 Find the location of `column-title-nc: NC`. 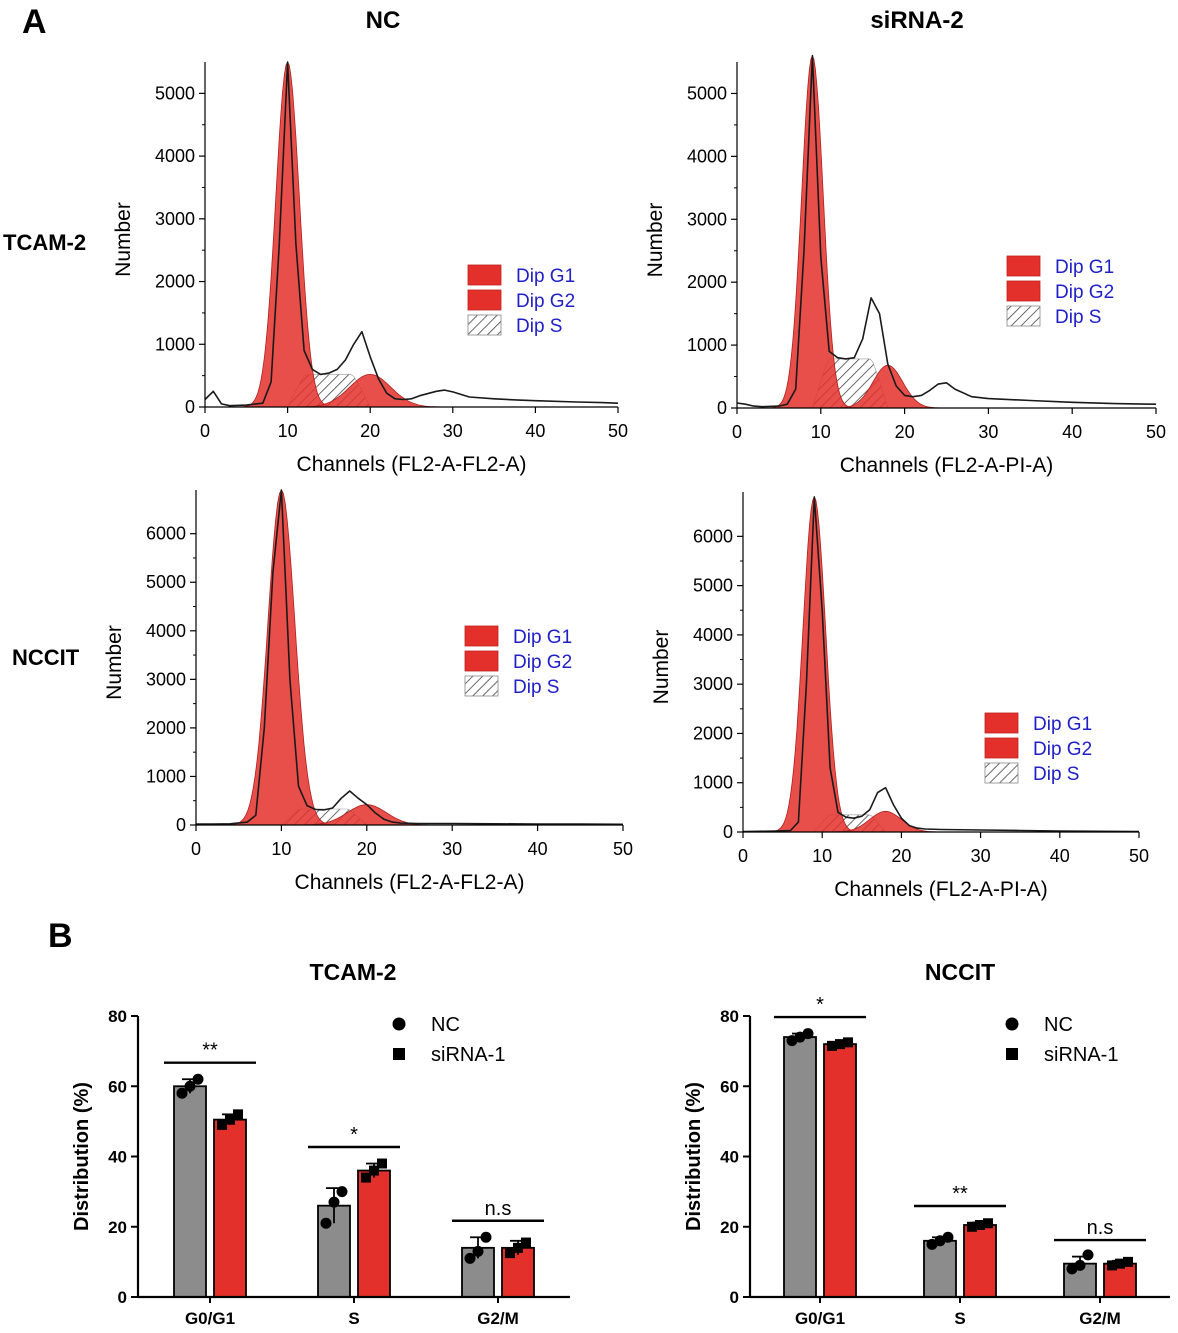

column-title-nc: NC is located at coordinates (383, 20).